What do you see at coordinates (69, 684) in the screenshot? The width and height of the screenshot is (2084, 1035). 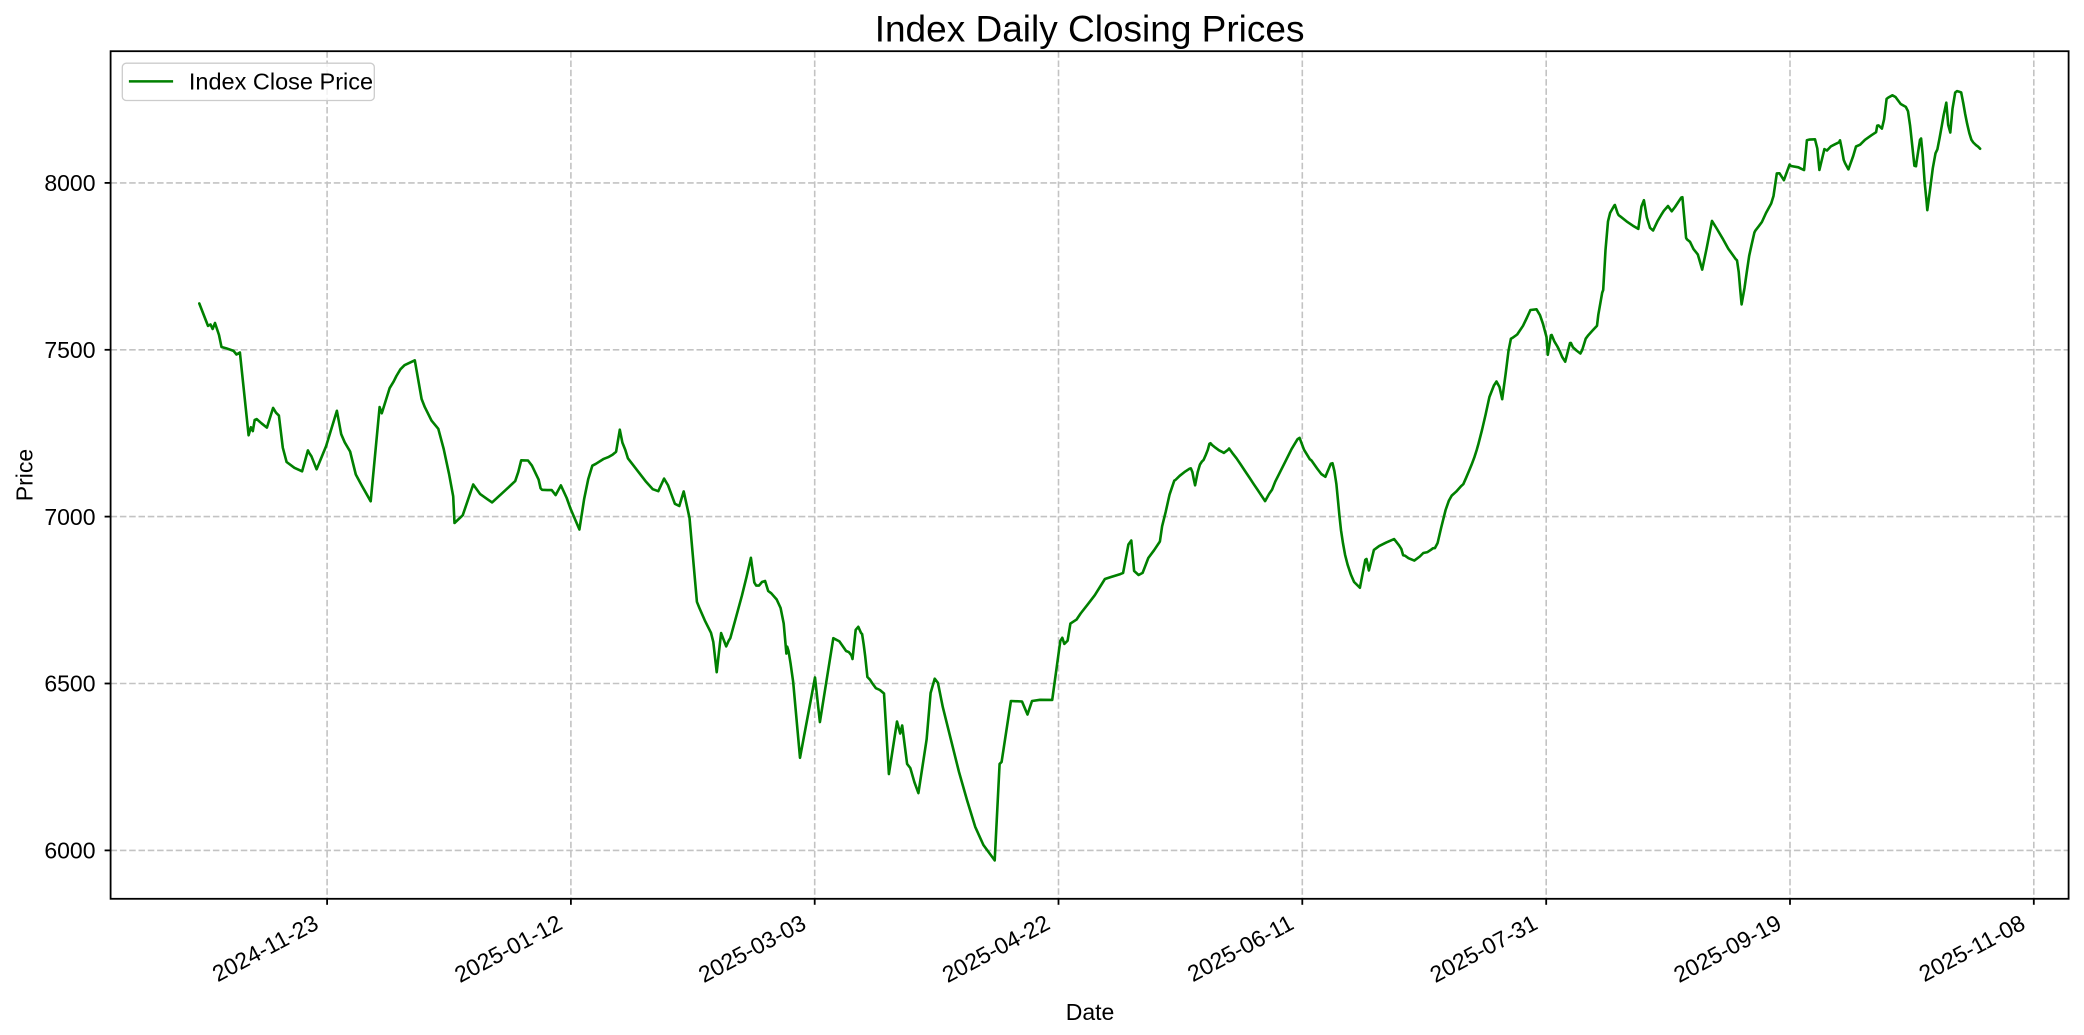 I see `svg-text: 6500` at bounding box center [69, 684].